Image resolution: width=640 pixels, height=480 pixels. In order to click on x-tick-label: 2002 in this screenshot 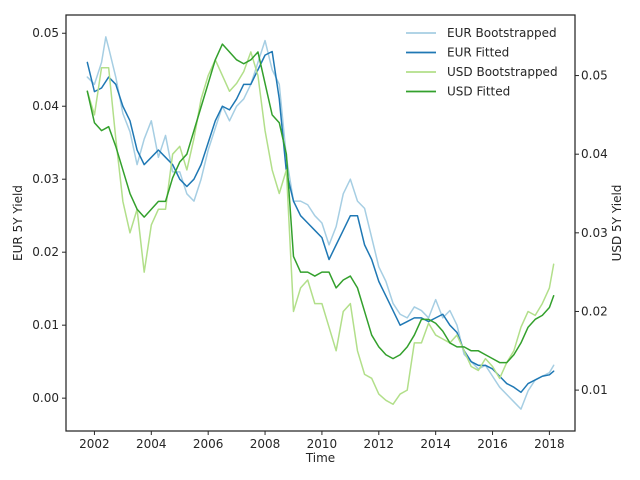, I will do `click(94, 444)`.